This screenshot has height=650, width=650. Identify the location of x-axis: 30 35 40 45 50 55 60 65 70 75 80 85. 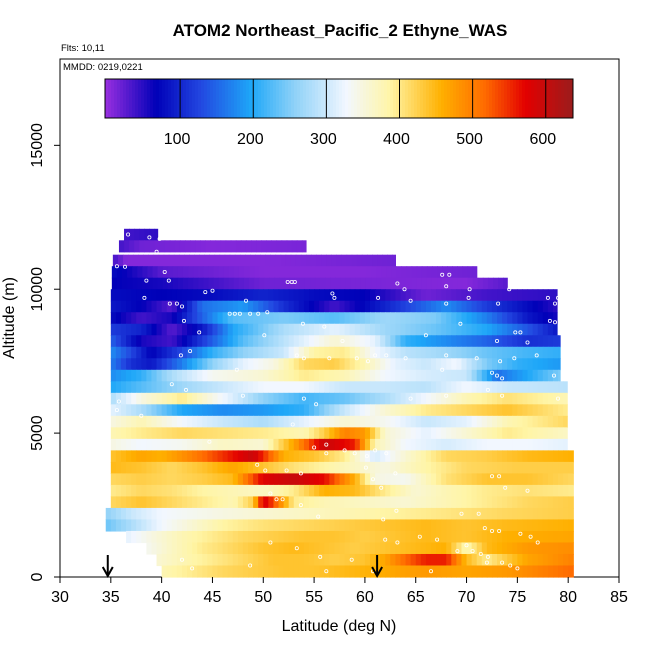
(339, 591).